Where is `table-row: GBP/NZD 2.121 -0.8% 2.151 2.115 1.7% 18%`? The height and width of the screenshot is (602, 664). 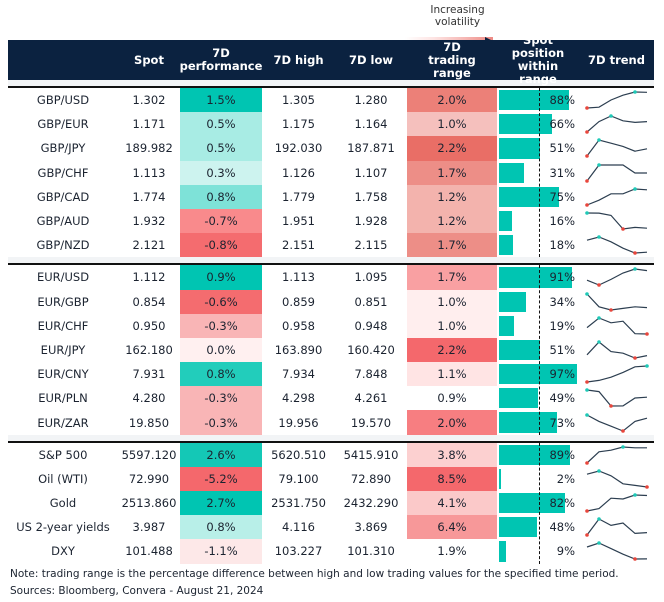
table-row: GBP/NZD 2.121 -0.8% 2.151 2.115 1.7% 18% is located at coordinates (331, 245).